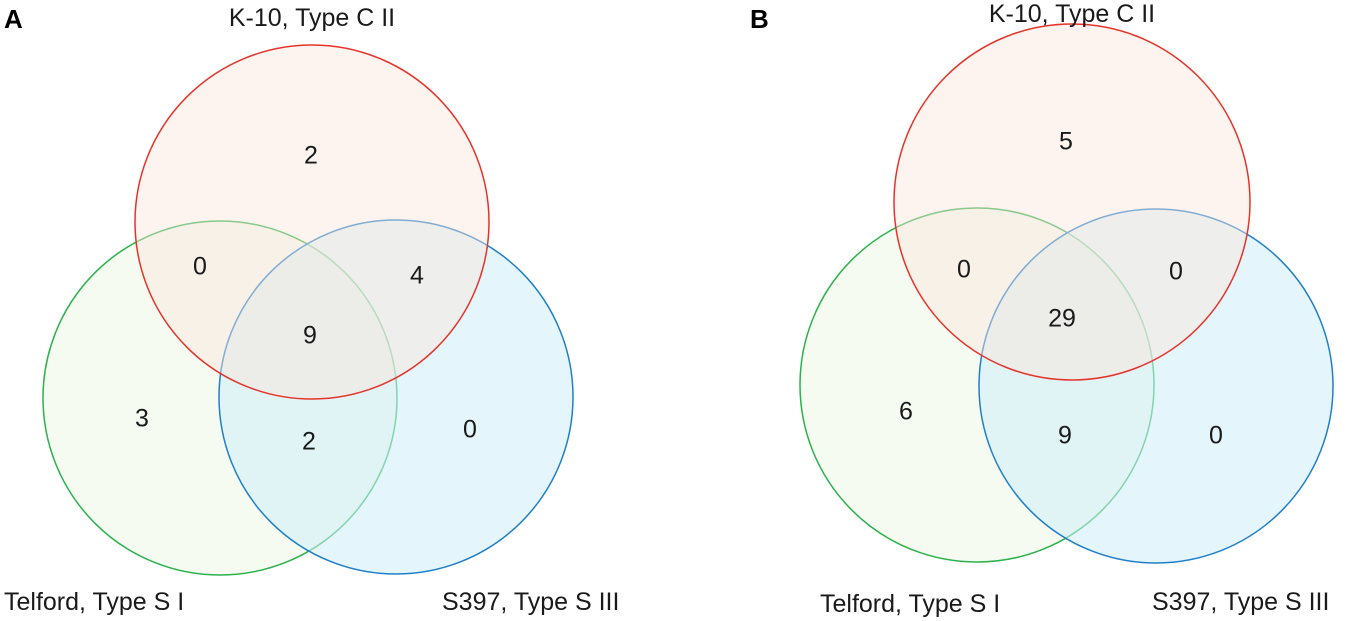  Describe the element at coordinates (417, 276) in the screenshot. I see `region-k10-s397: 4` at that location.